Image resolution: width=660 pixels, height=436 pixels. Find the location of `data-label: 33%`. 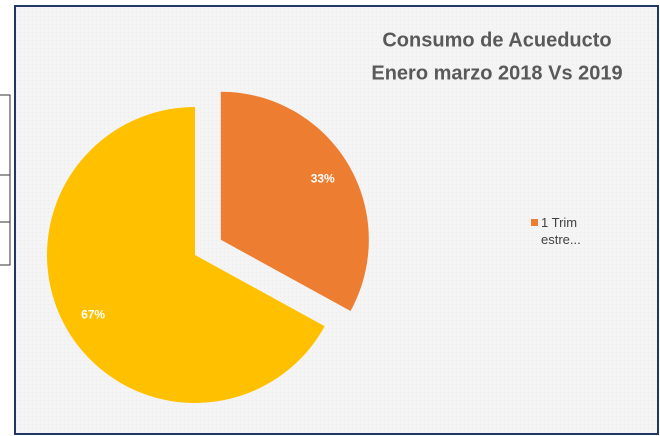

data-label: 33% is located at coordinates (323, 179).